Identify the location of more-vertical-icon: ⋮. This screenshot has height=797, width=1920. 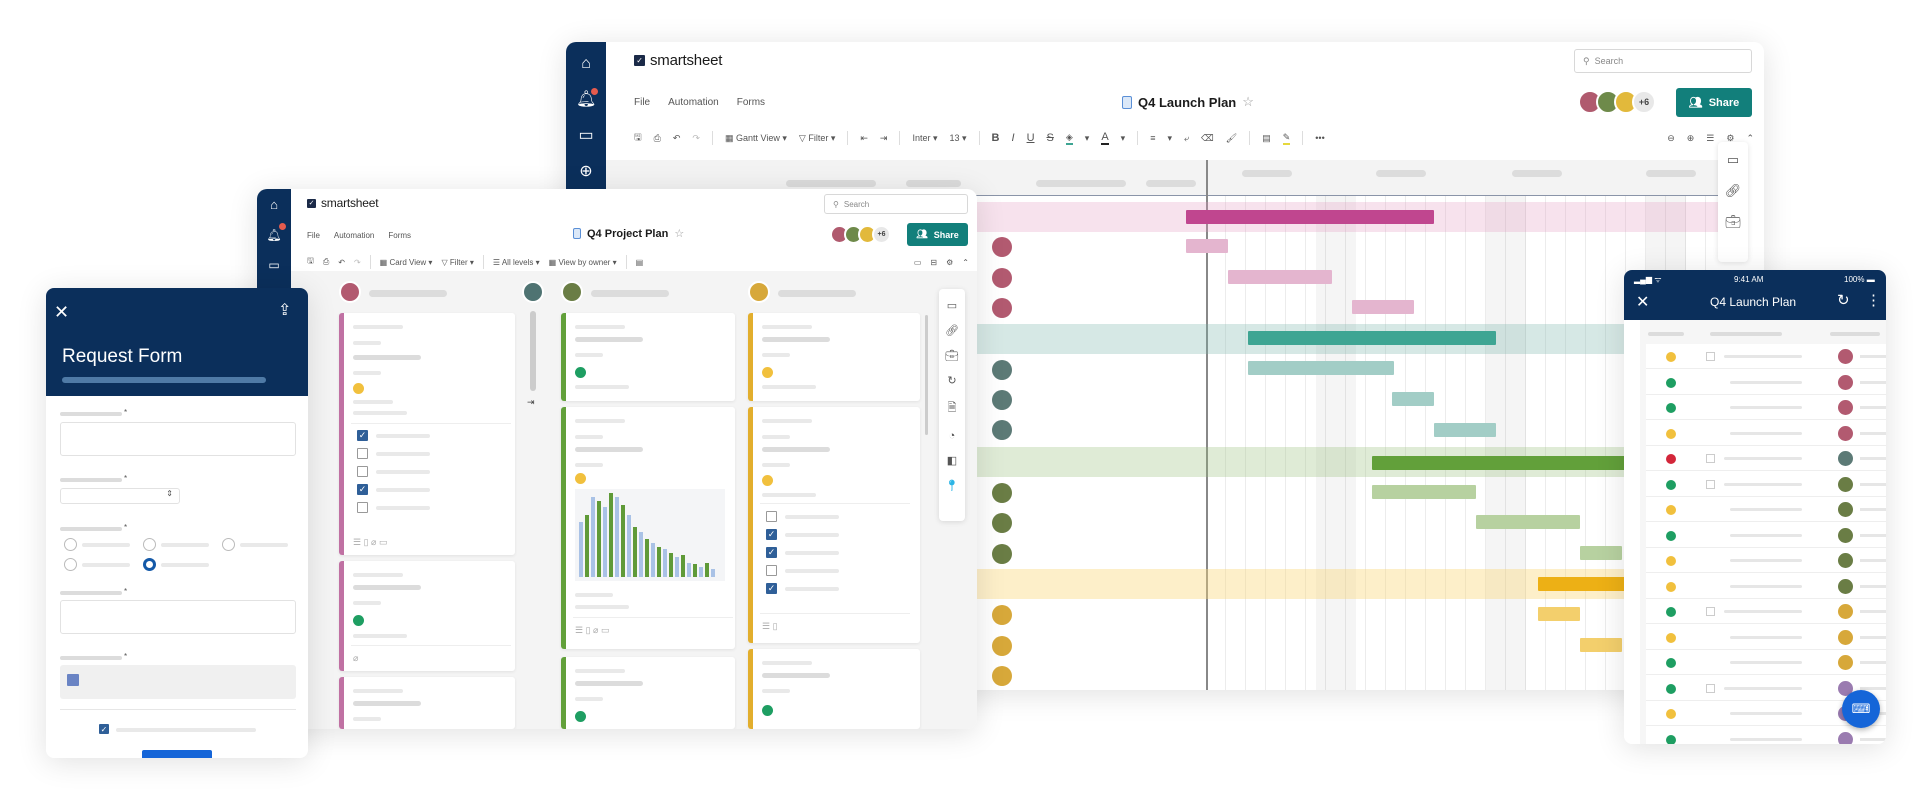
(1873, 300).